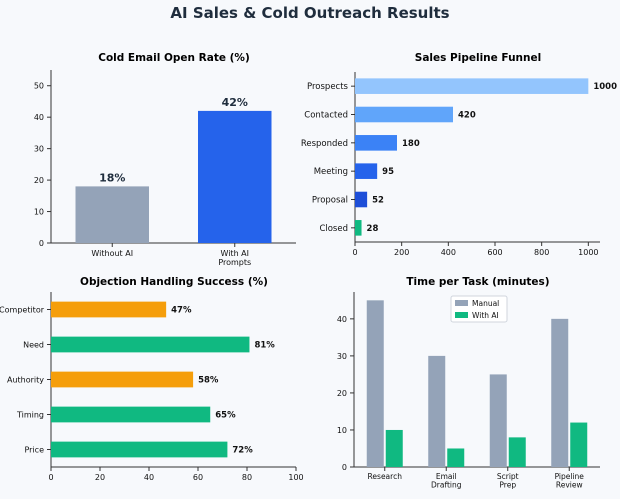 The width and height of the screenshot is (620, 499). I want to click on x-tick-label: 1000, so click(588, 252).